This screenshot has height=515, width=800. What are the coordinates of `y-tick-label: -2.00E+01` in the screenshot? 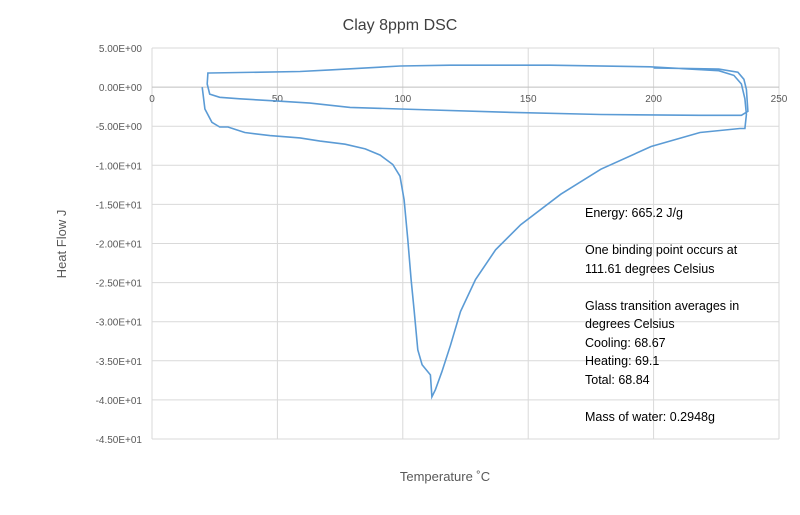 It's located at (119, 245).